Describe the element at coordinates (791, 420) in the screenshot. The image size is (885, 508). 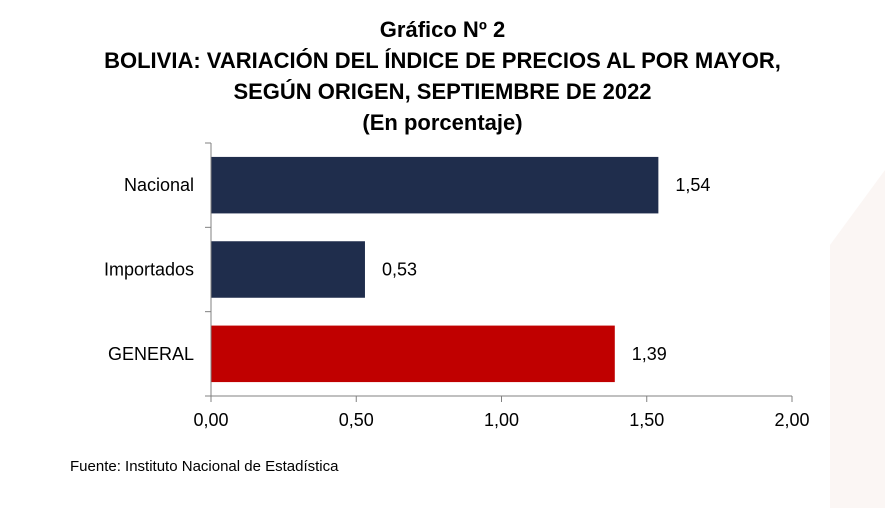
I see `x-tick-label: 2,00` at that location.